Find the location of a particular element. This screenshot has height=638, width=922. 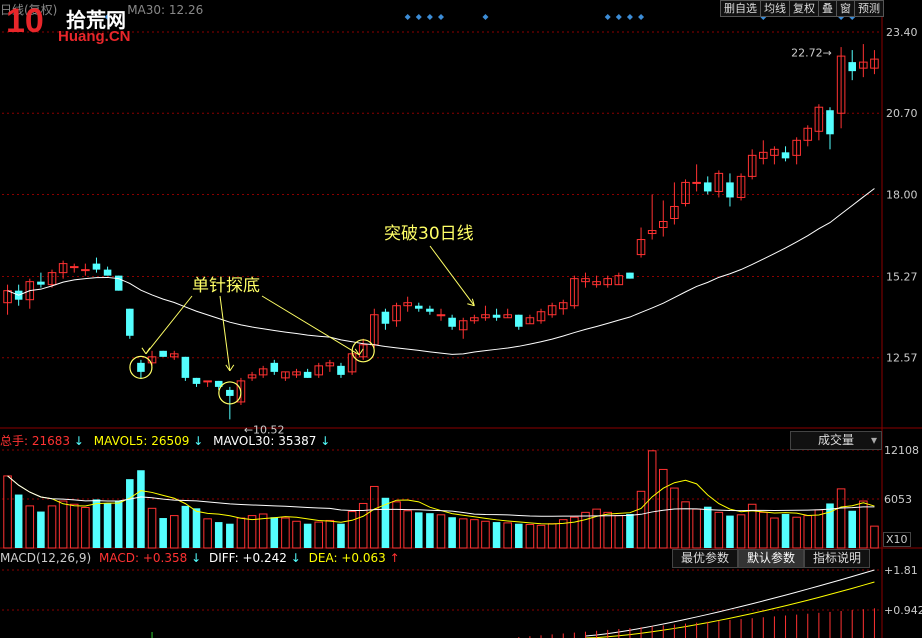

overlay-button: 叠 is located at coordinates (827, 8).